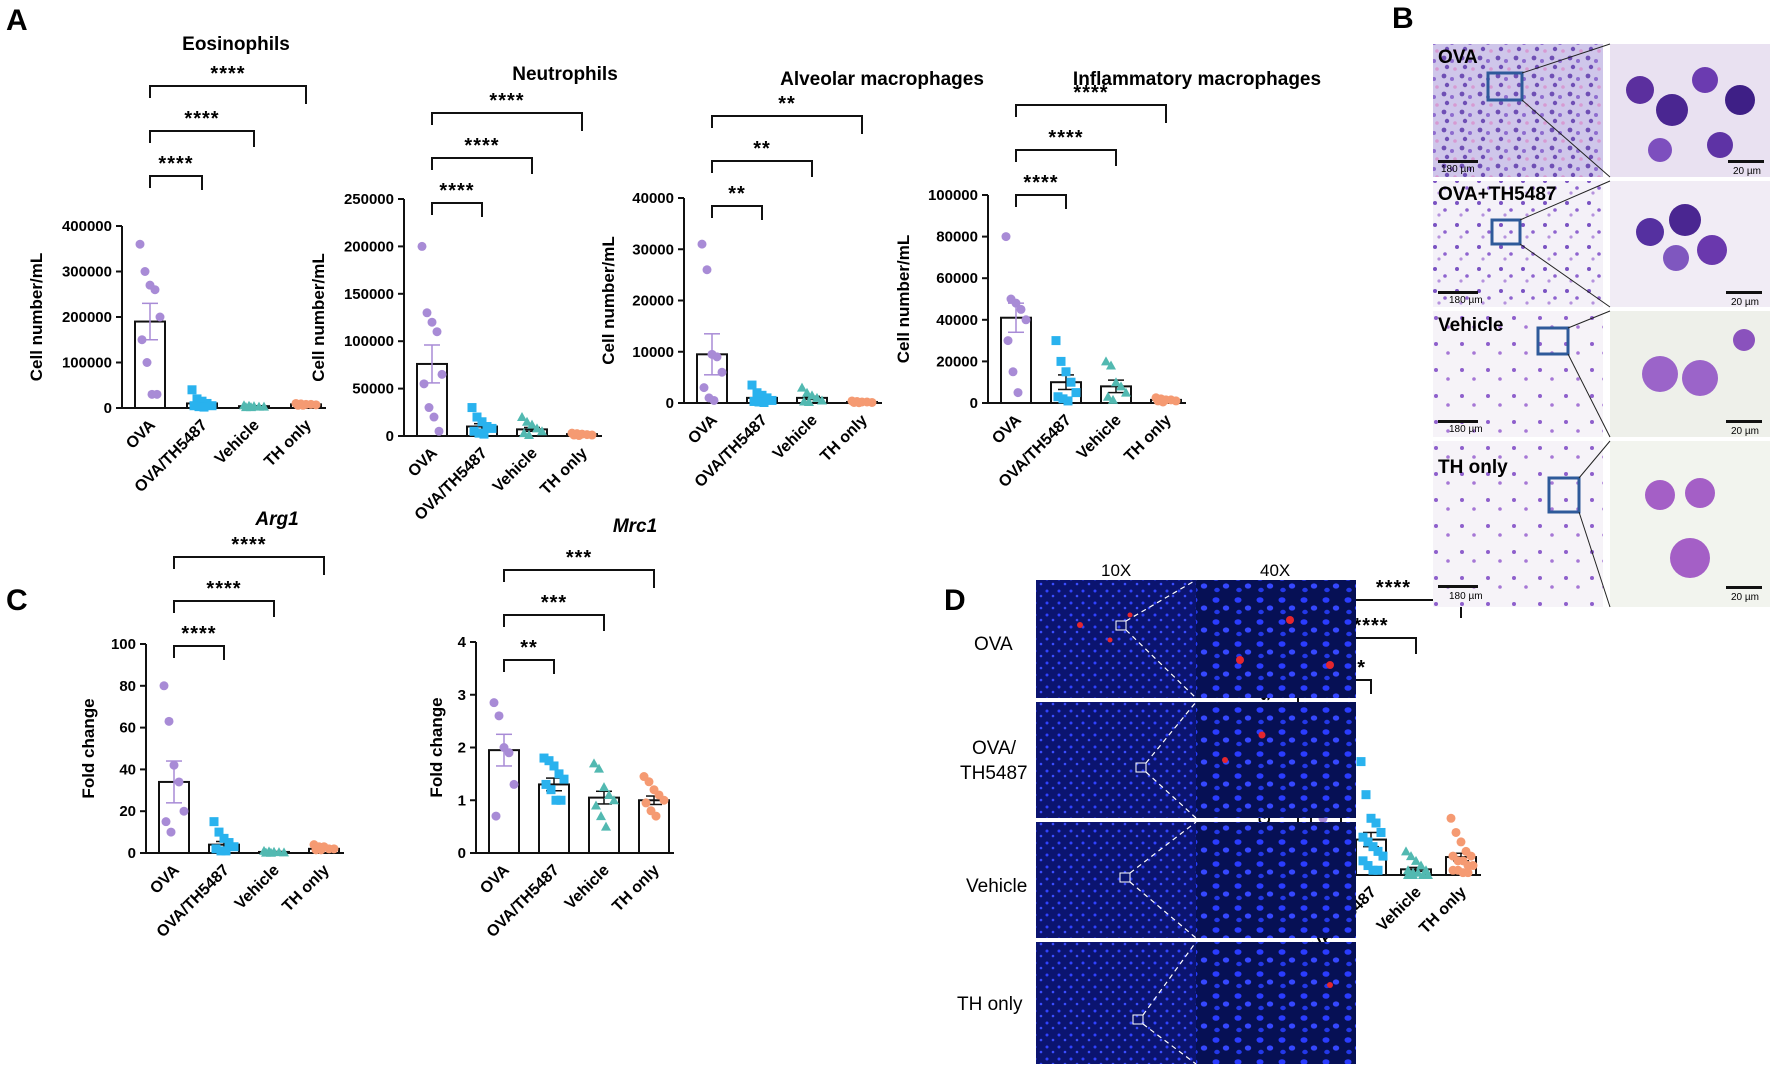 Image resolution: width=1772 pixels, height=1082 pixels. I want to click on micrograph-panel: OVA 180 µm 20 µm OVA+TH5487 180 µm 20 µm, so click(1601, 325).